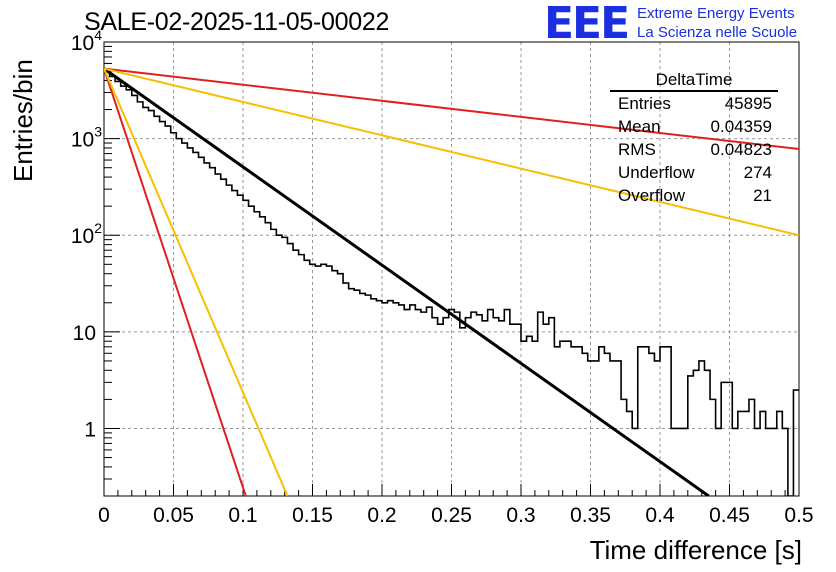 This screenshot has height=572, width=836. What do you see at coordinates (694, 195) in the screenshot?
I see `stats-row-overflow: Overflow 21` at bounding box center [694, 195].